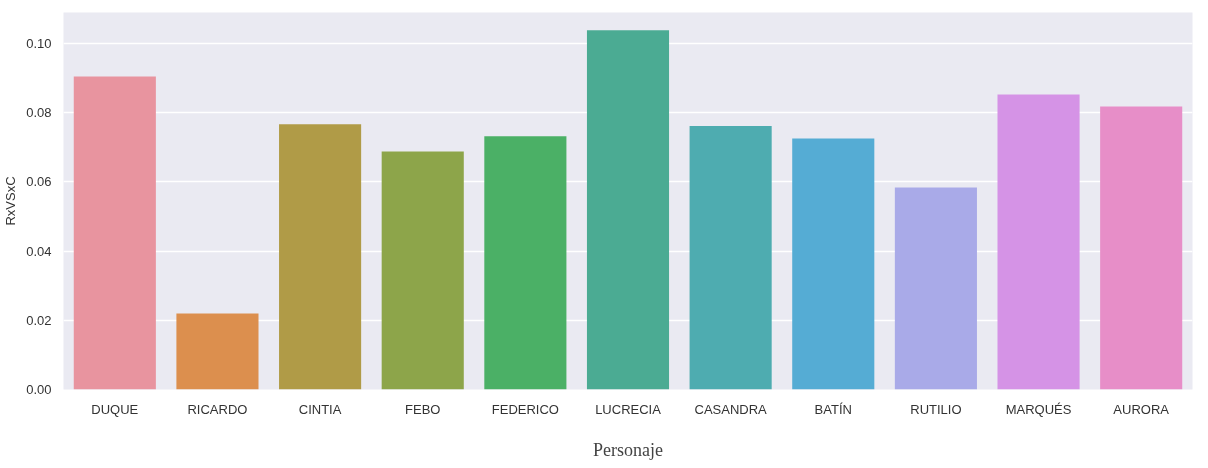 Image resolution: width=1208 pixels, height=468 pixels. What do you see at coordinates (11, 201) in the screenshot?
I see `y-axis-title: RxVSxC` at bounding box center [11, 201].